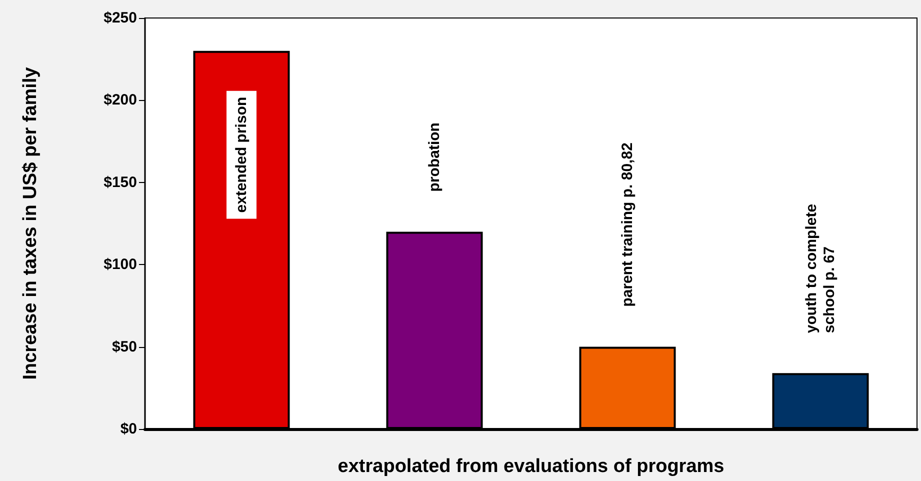  What do you see at coordinates (120, 100) in the screenshot?
I see `y-tick-label: $200` at bounding box center [120, 100].